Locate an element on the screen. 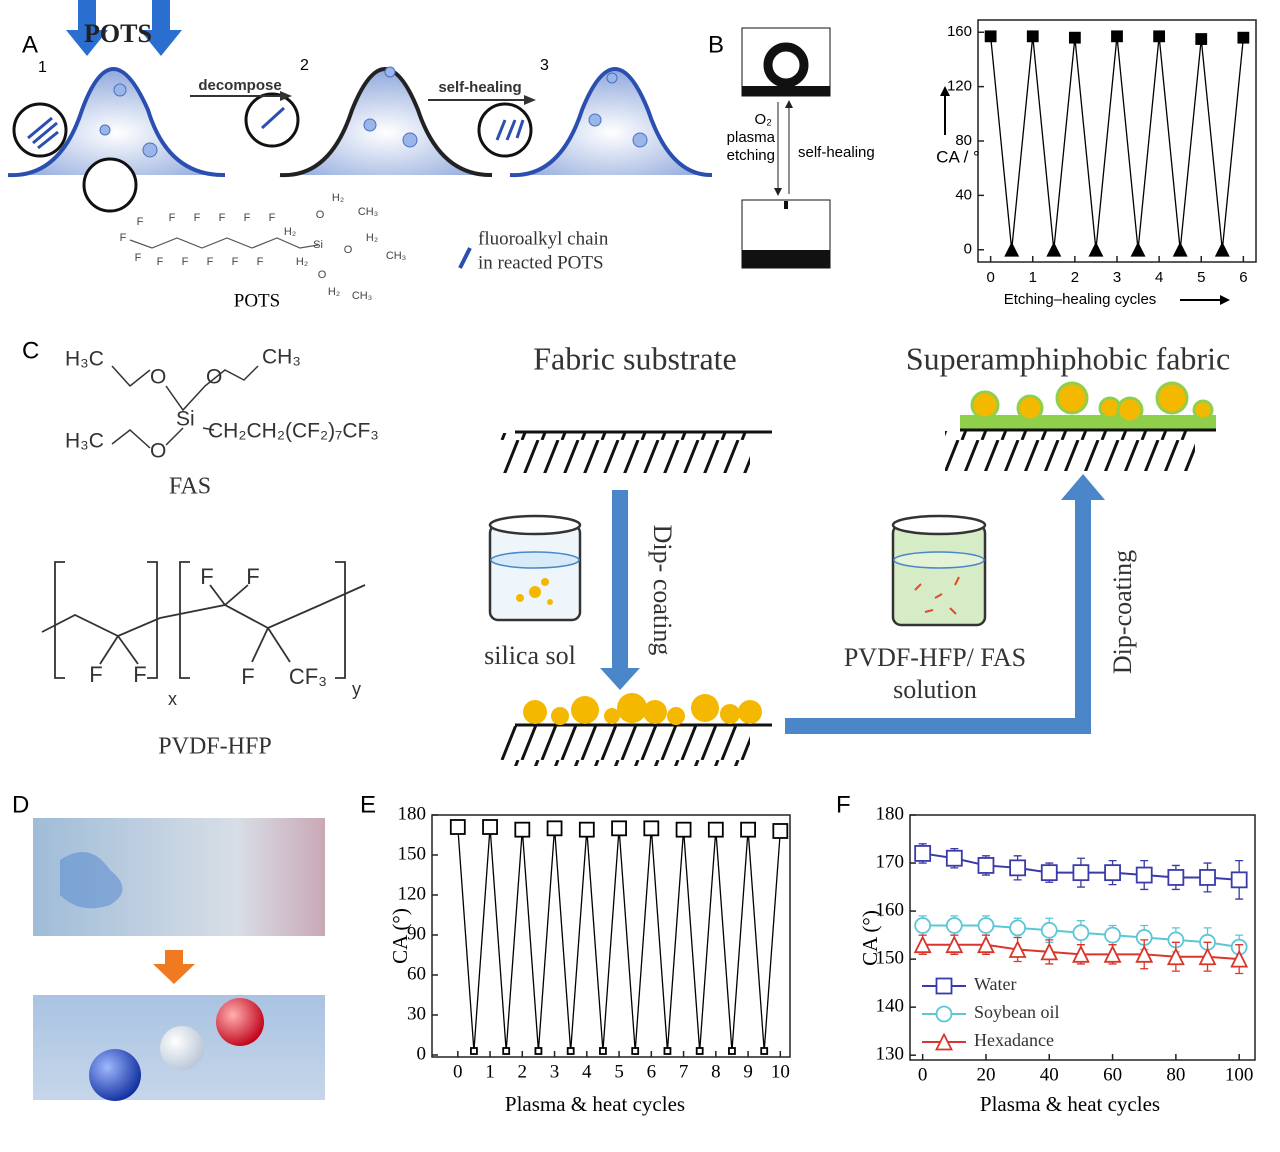  x-tick-label: 3 is located at coordinates (1117, 277).